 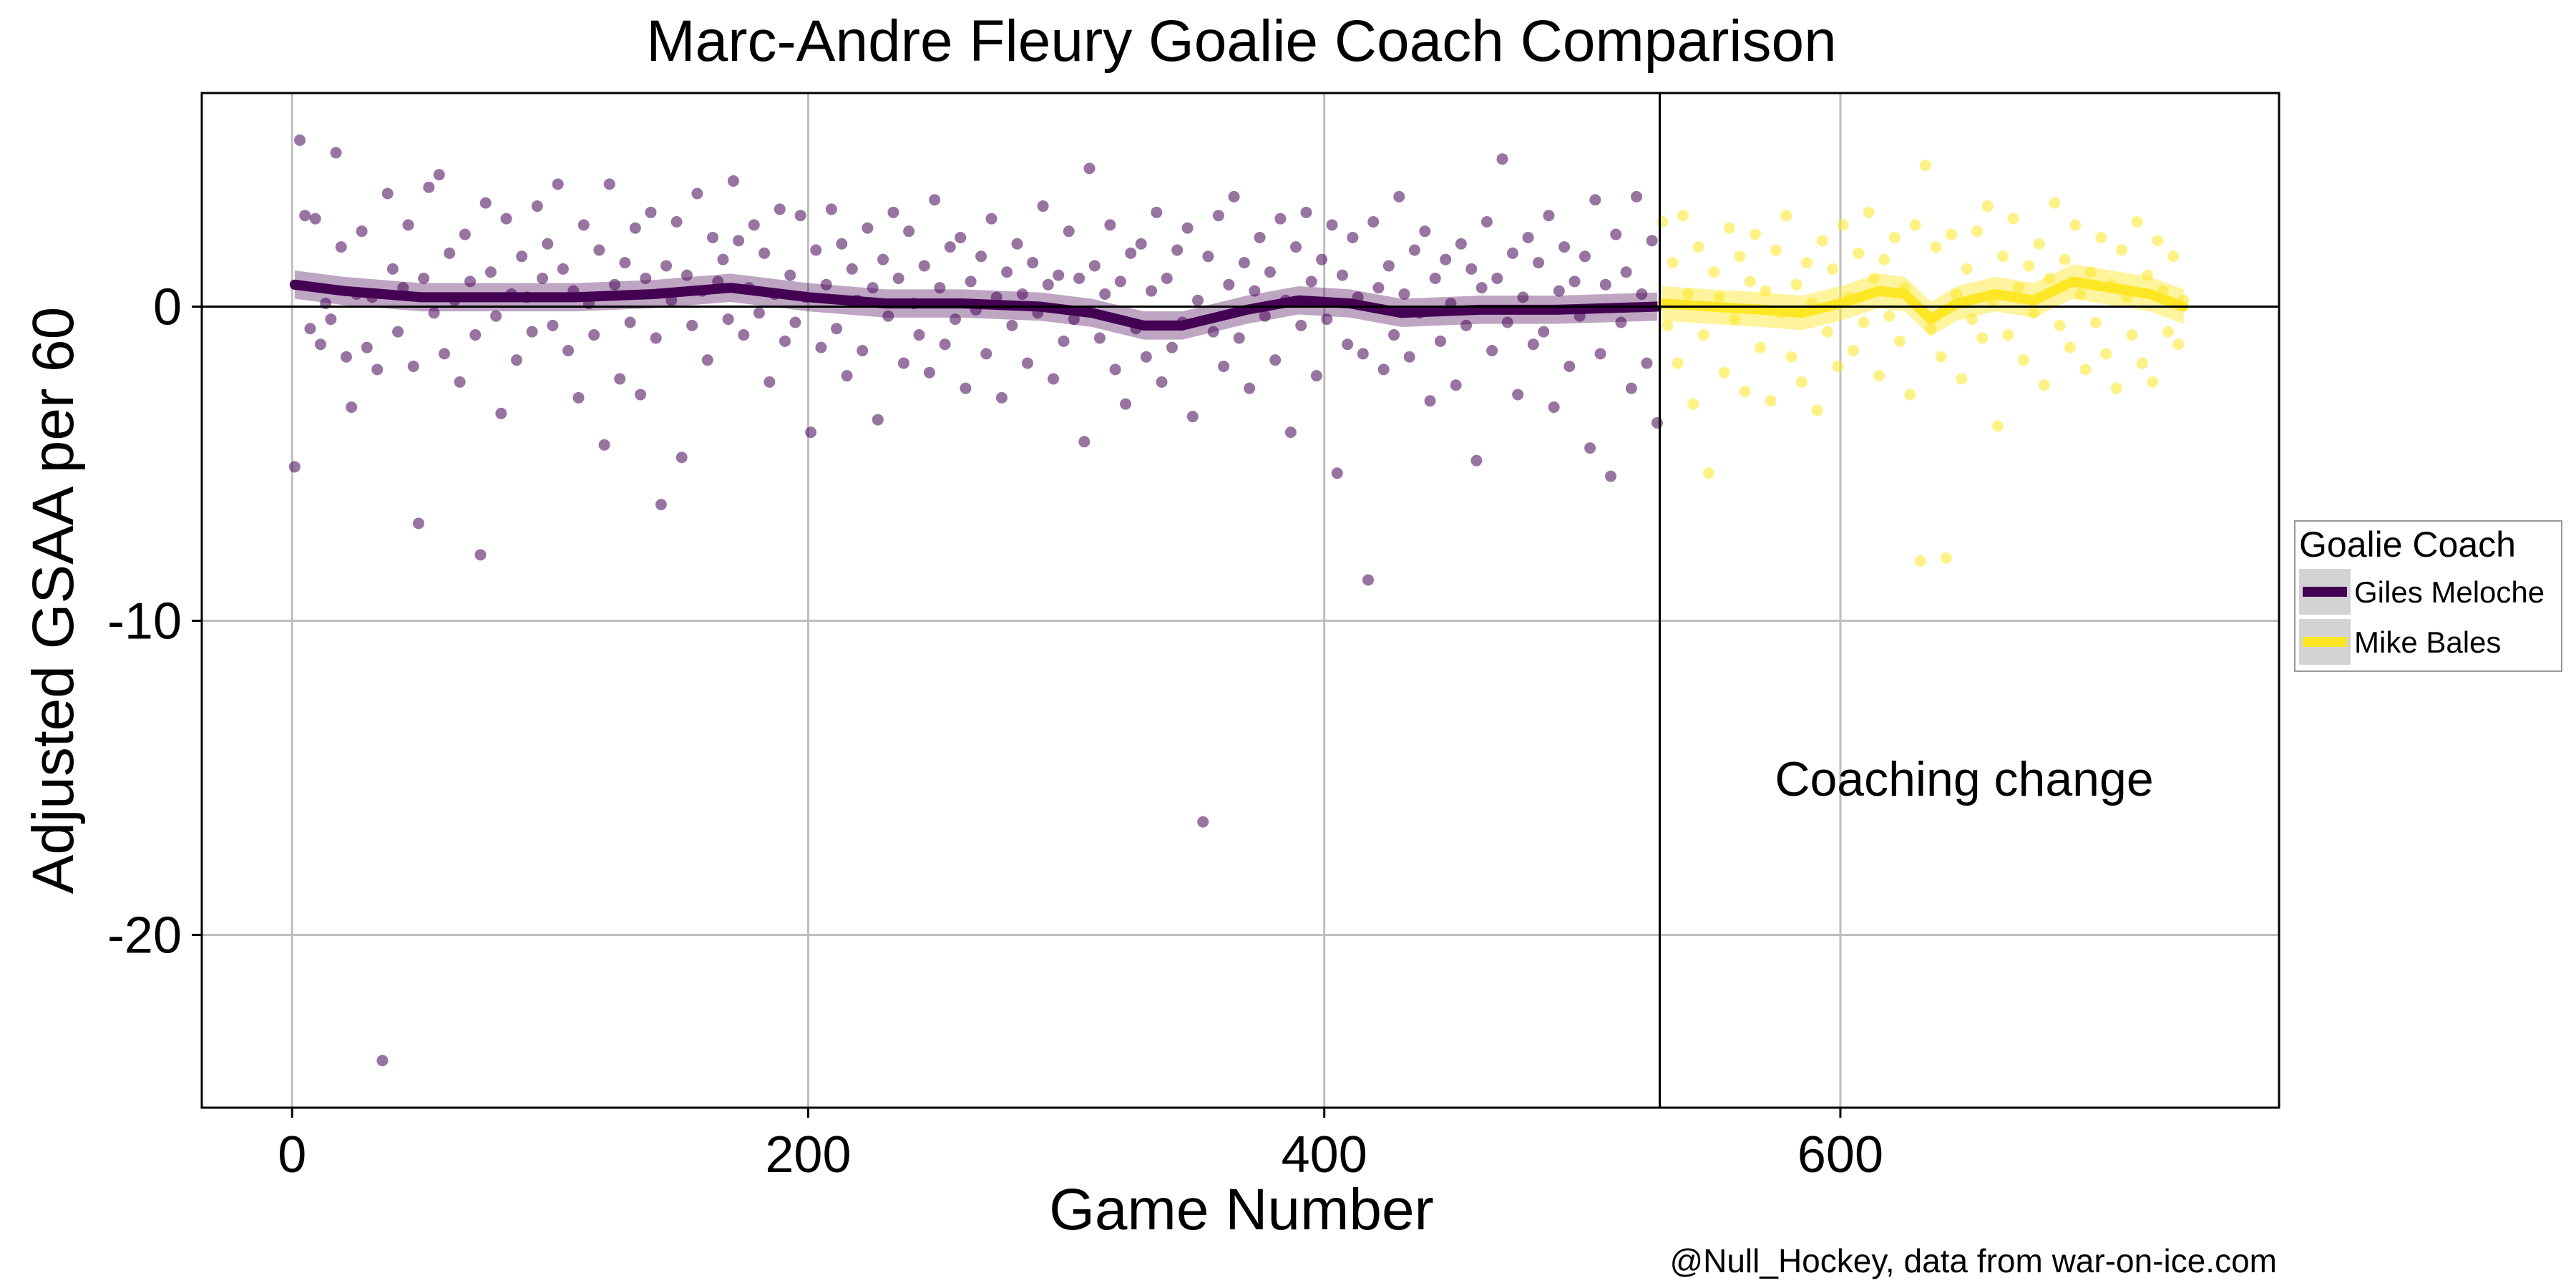 I want to click on x-tick-label: 0, so click(x=292, y=1155).